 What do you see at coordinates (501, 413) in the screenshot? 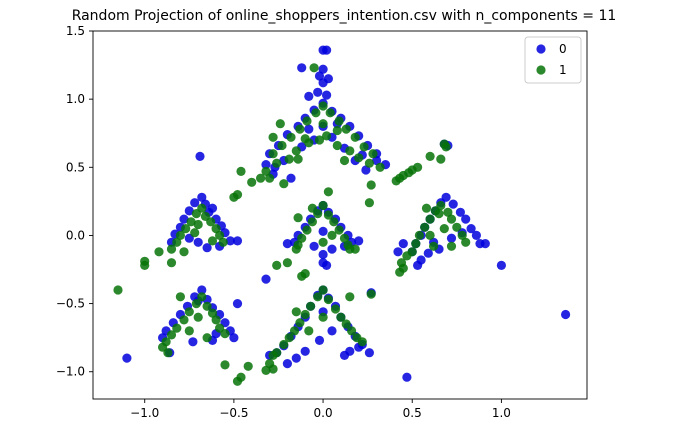
I see `x-tick-label: 1.0` at bounding box center [501, 413].